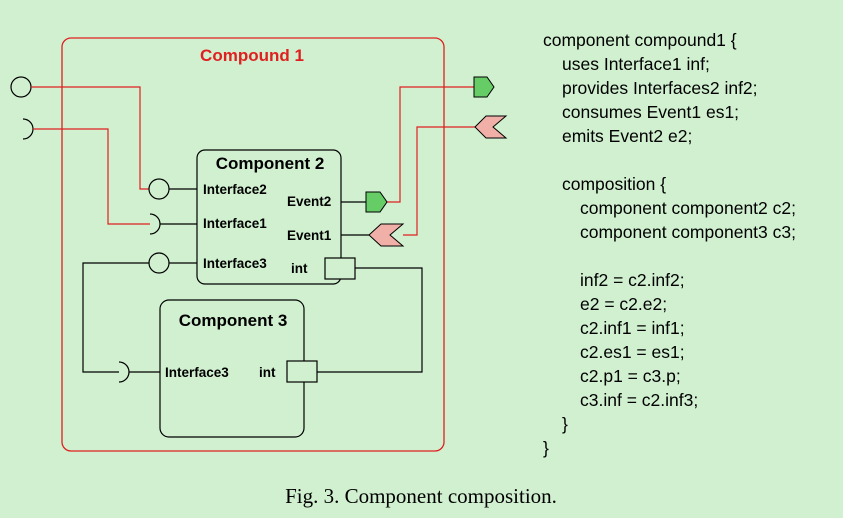  What do you see at coordinates (623, 304) in the screenshot?
I see `code-line: e2 = c2.e2;` at bounding box center [623, 304].